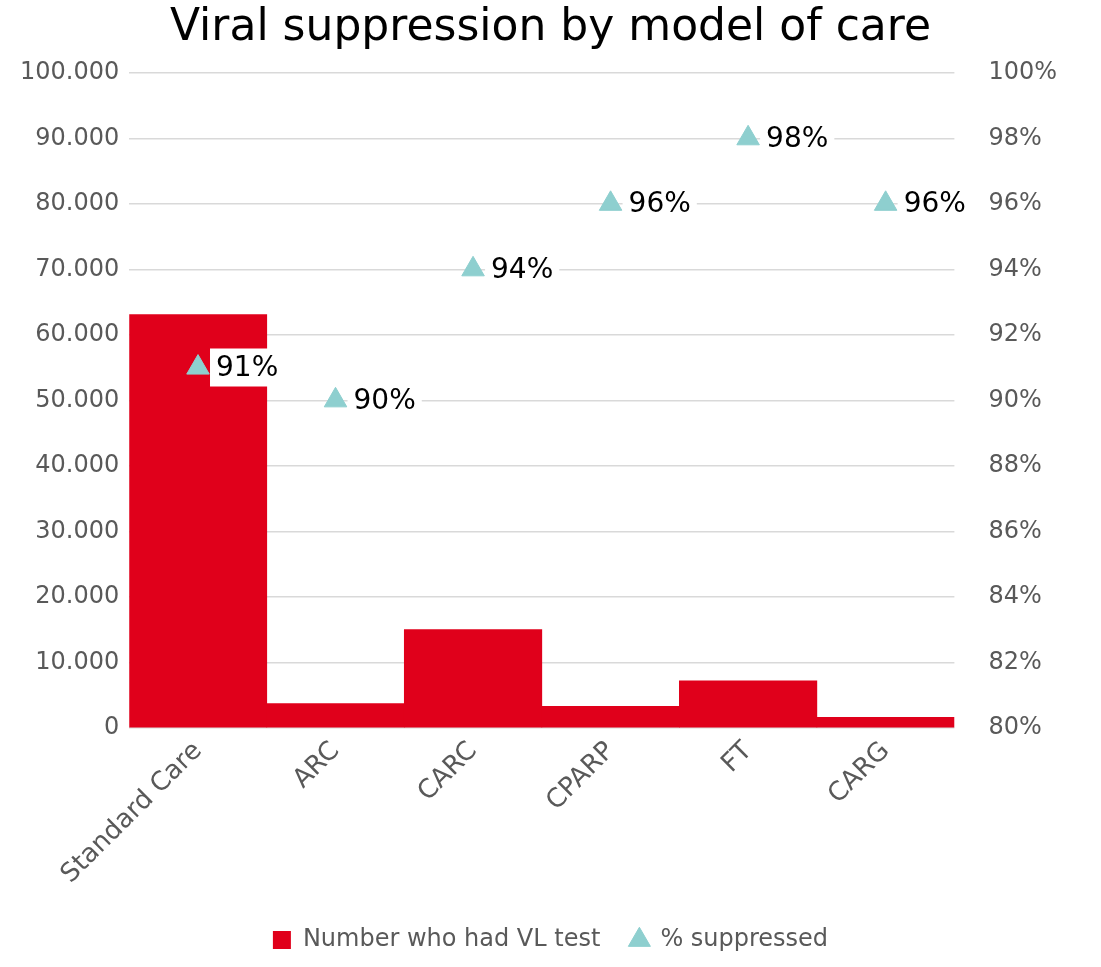 Image resolution: width=1101 pixels, height=967 pixels. I want to click on y-tick-label: 30.000, so click(77, 529).